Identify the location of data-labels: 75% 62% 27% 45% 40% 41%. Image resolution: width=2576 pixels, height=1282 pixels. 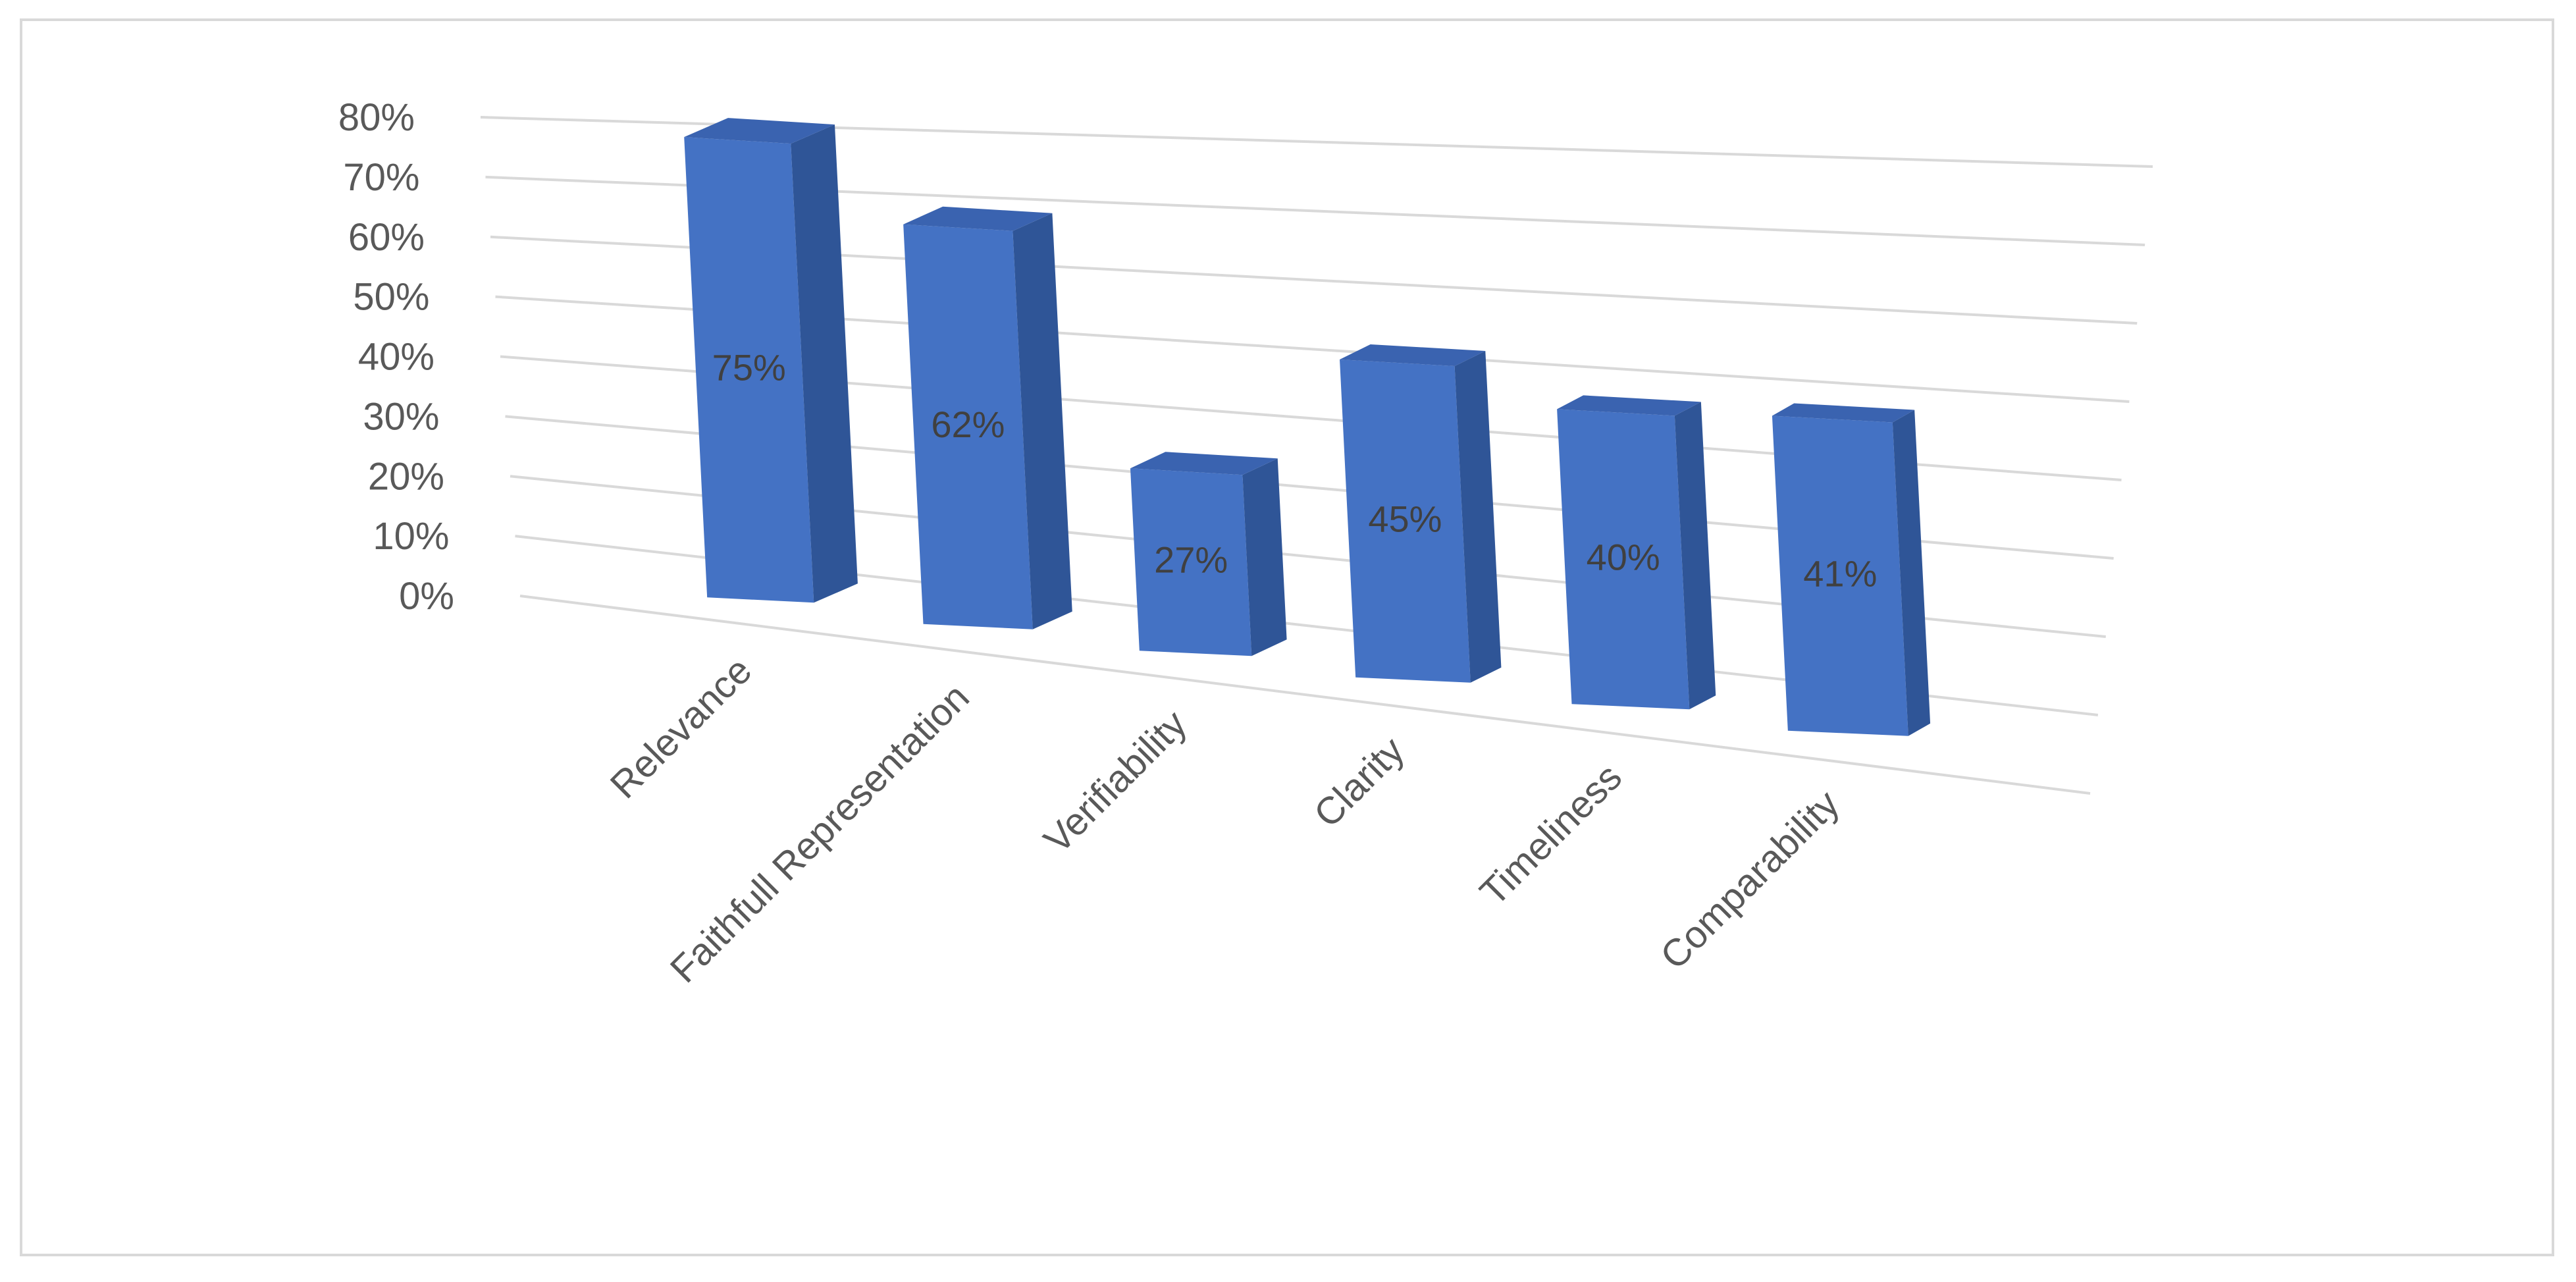
(1295, 471).